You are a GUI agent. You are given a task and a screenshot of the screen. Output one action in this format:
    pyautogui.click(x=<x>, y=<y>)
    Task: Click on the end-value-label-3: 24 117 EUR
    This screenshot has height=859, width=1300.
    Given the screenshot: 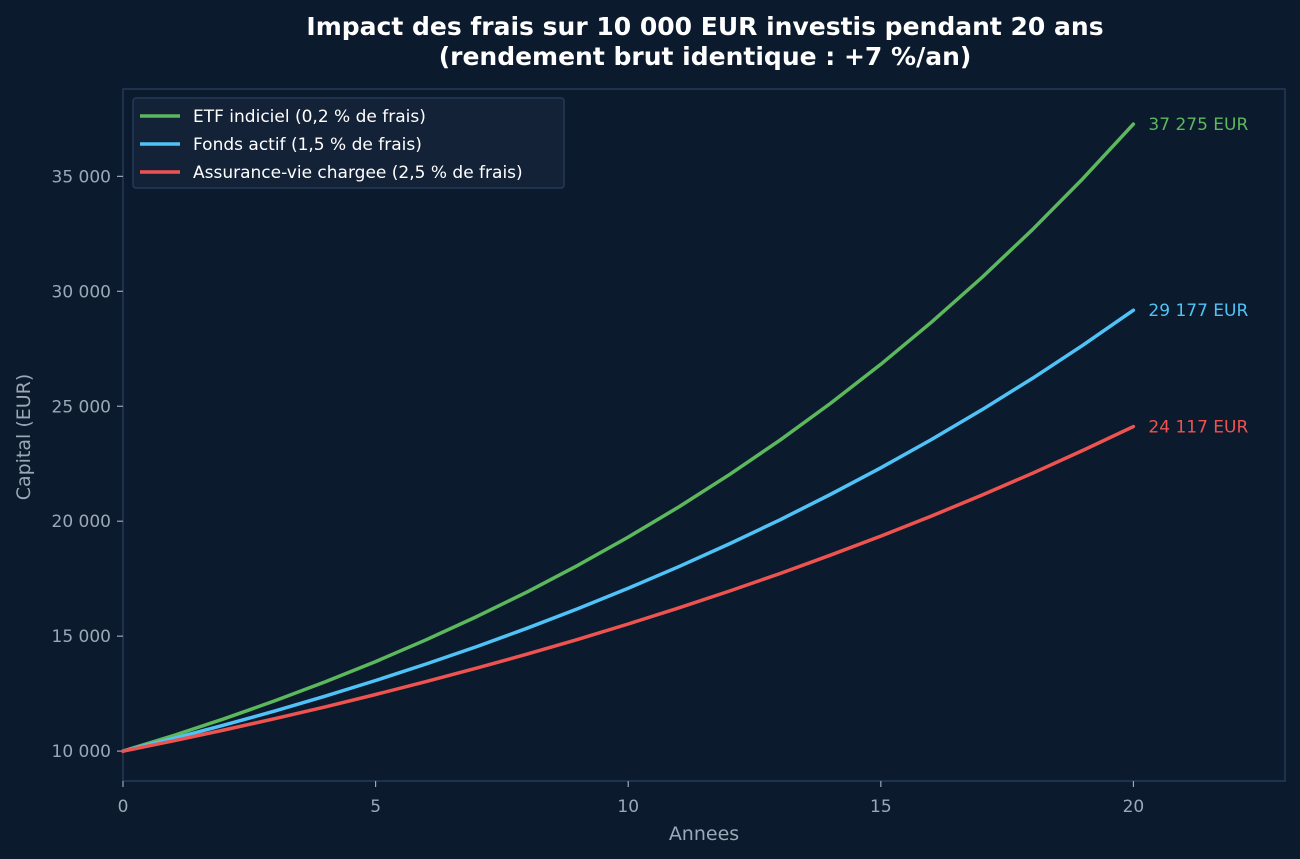 What is the action you would take?
    pyautogui.click(x=1198, y=428)
    